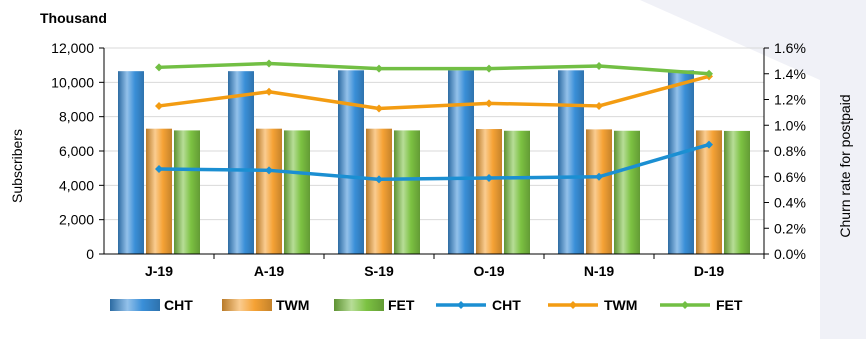  I want to click on x-tick-label: O-19, so click(488, 271).